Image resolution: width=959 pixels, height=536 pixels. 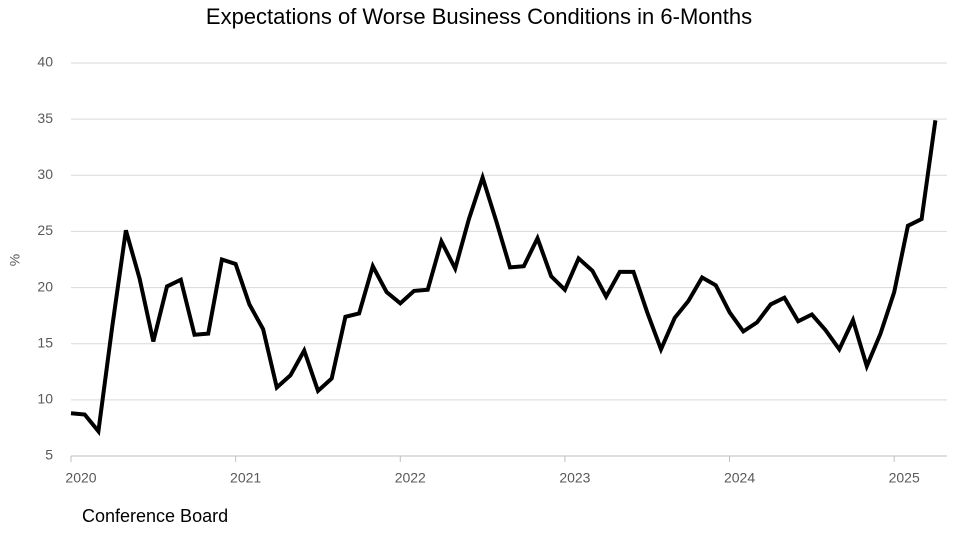 What do you see at coordinates (245, 478) in the screenshot?
I see `x-tick-label: 2021` at bounding box center [245, 478].